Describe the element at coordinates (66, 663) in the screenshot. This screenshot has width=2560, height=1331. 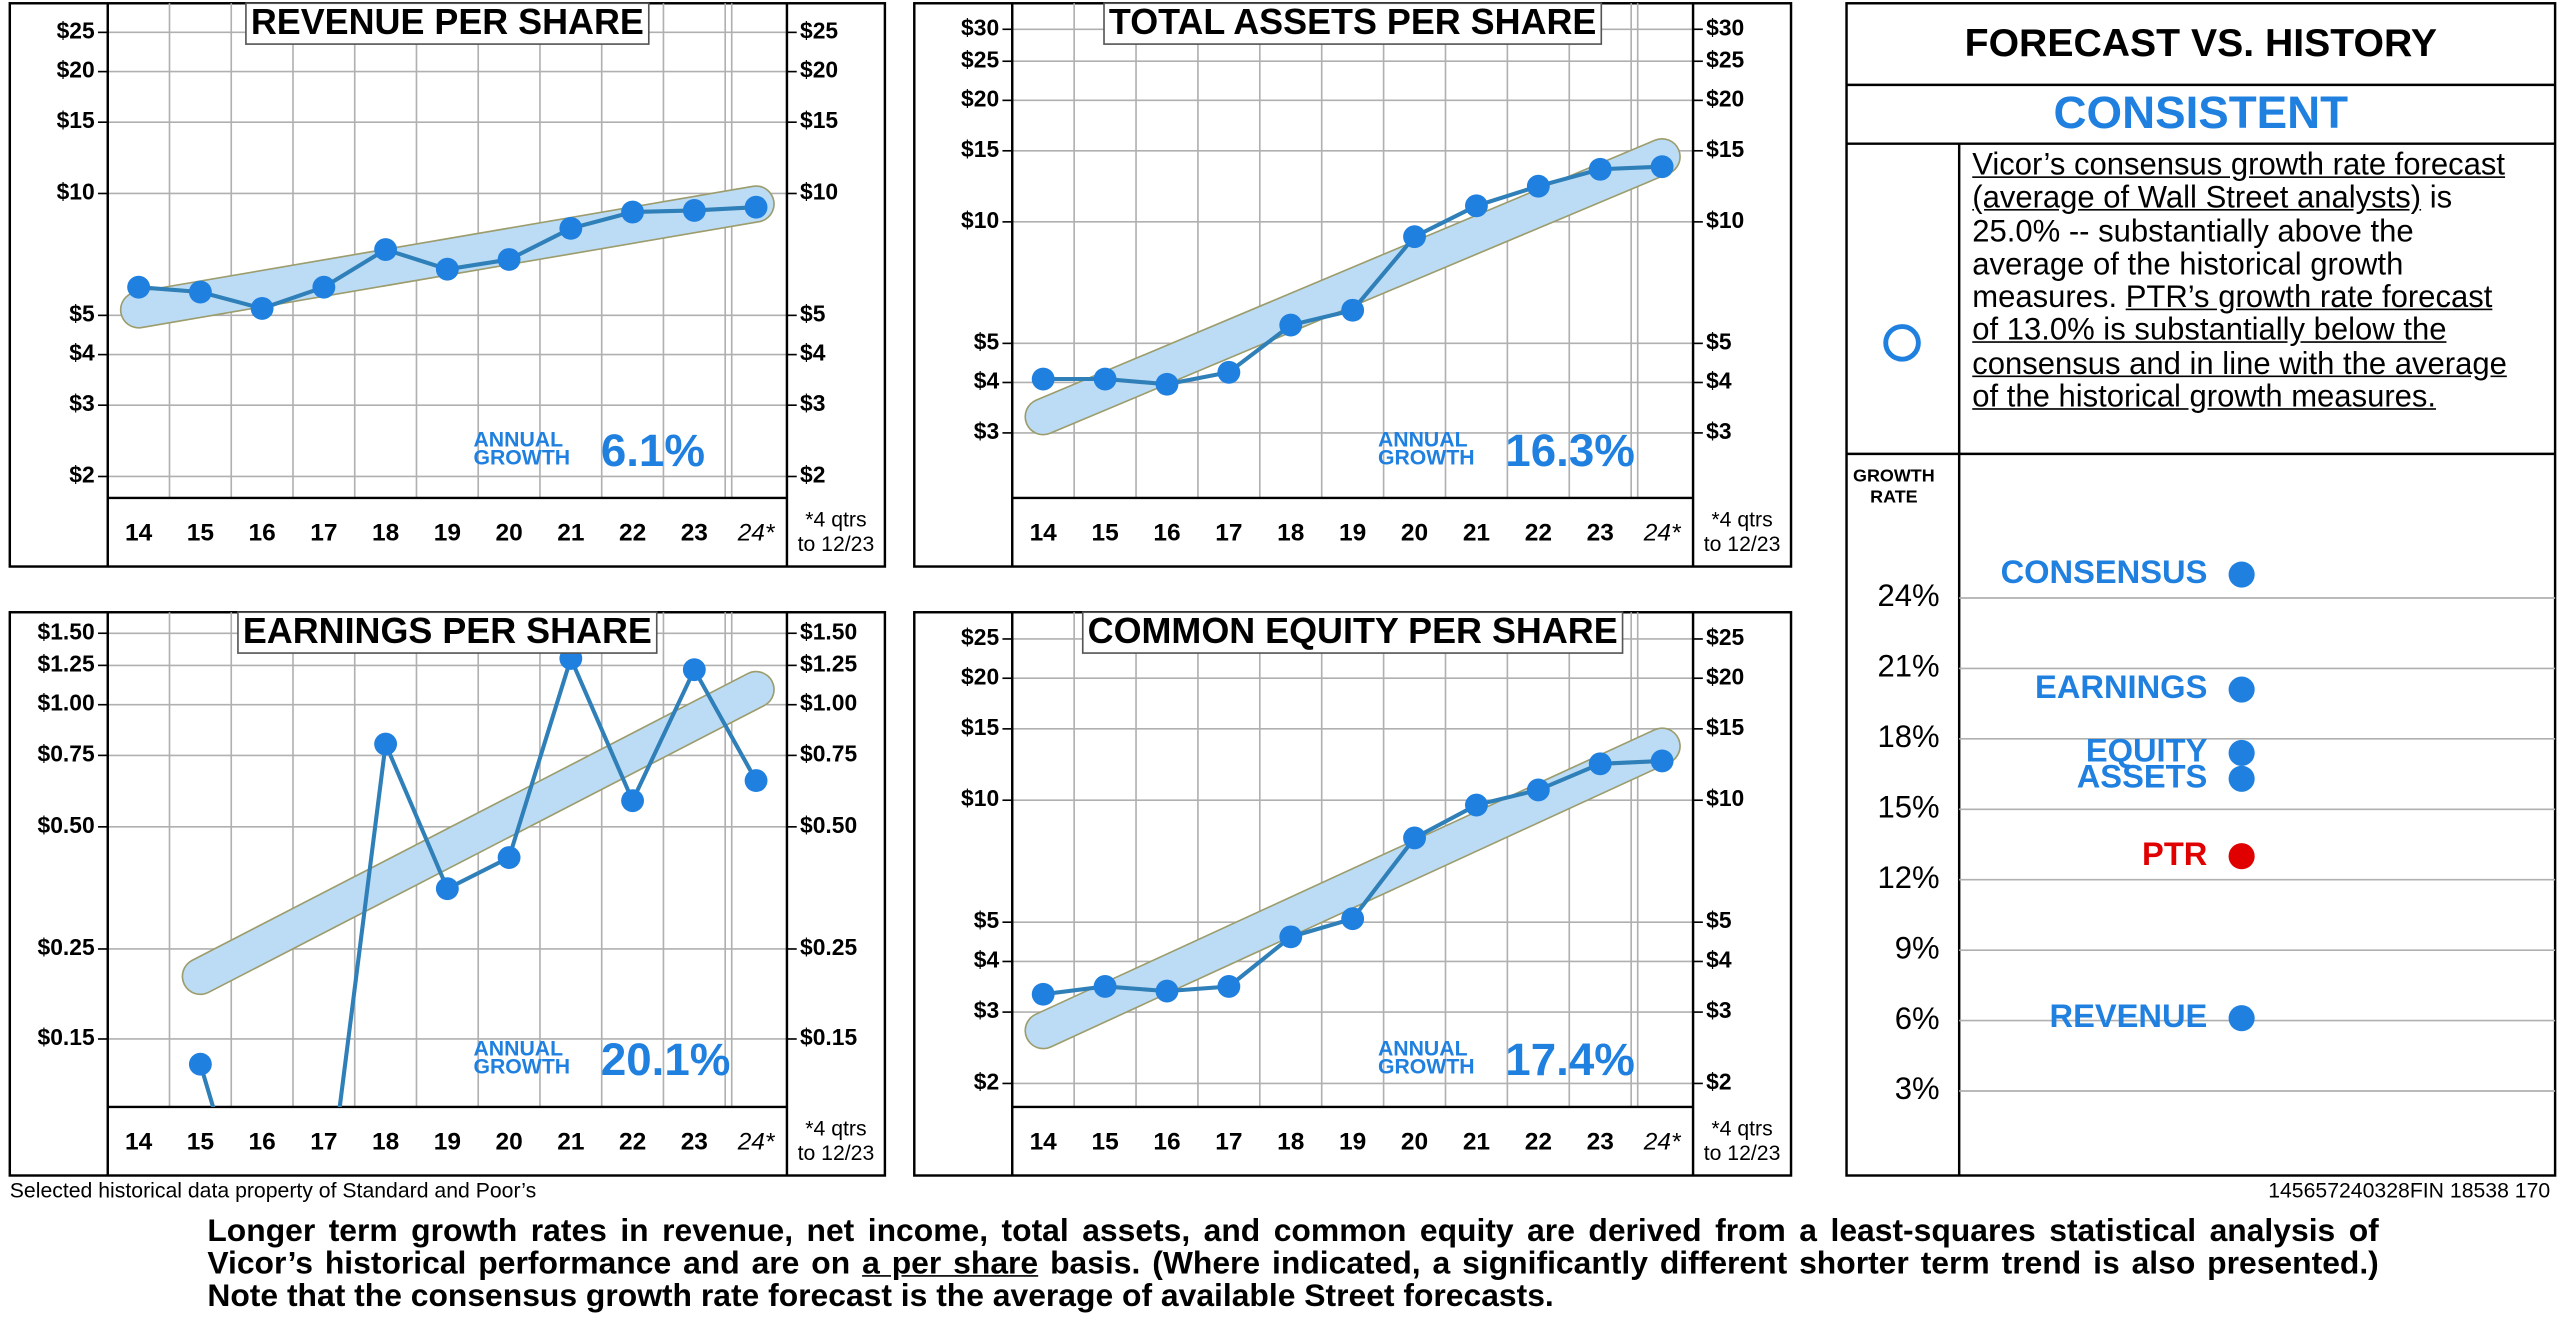
I see `y-tick-label: $1.25` at that location.